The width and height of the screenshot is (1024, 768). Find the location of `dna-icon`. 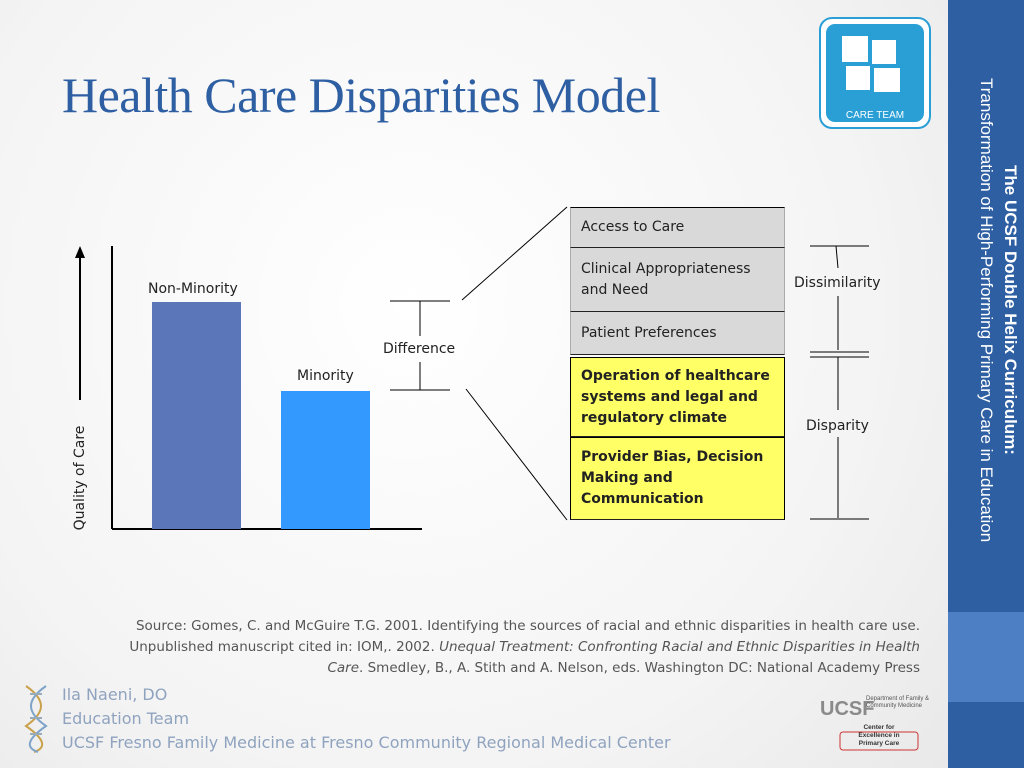

dna-icon is located at coordinates (36, 719).